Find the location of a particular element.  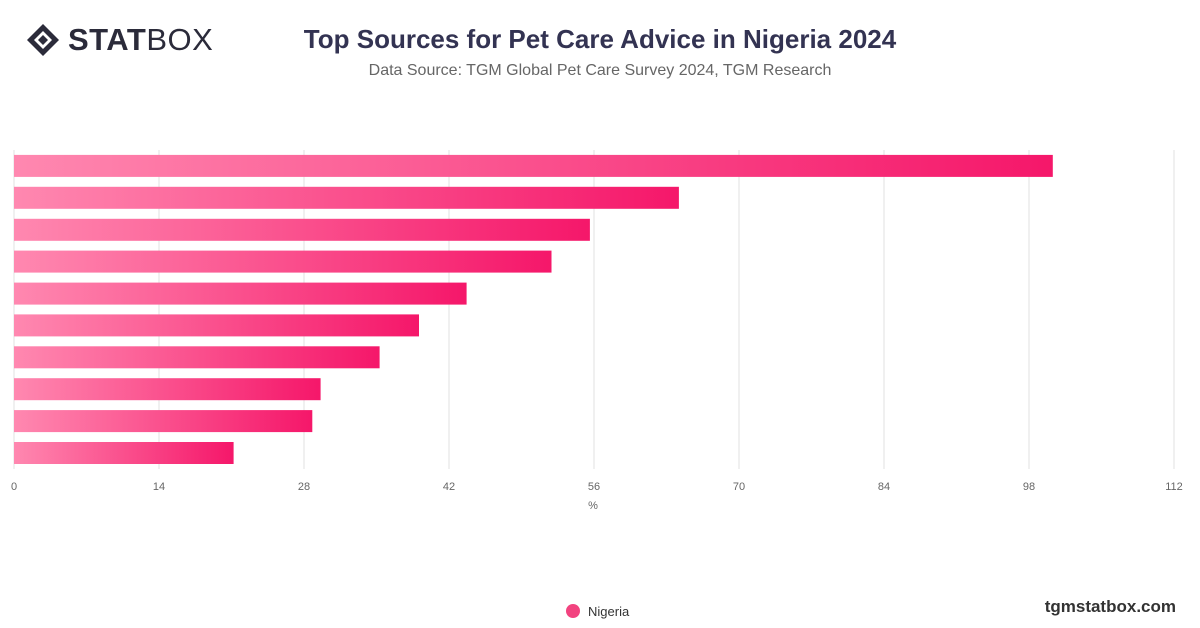

x-tick-label: 84 is located at coordinates (884, 487).